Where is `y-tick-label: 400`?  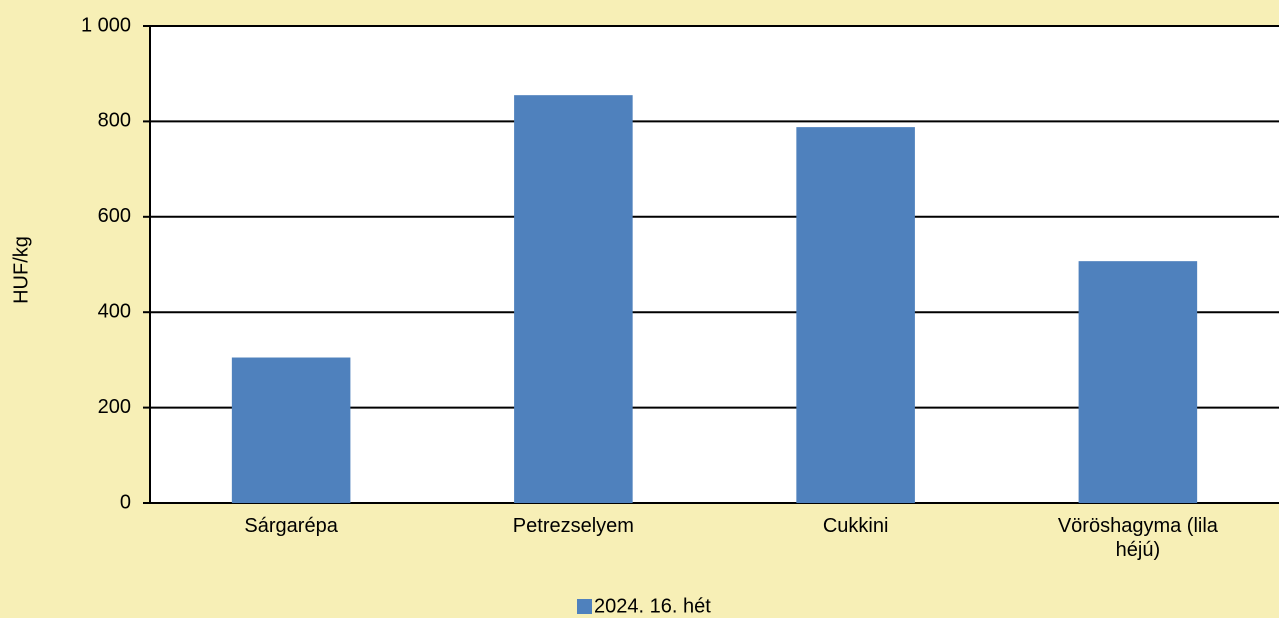
y-tick-label: 400 is located at coordinates (114, 311).